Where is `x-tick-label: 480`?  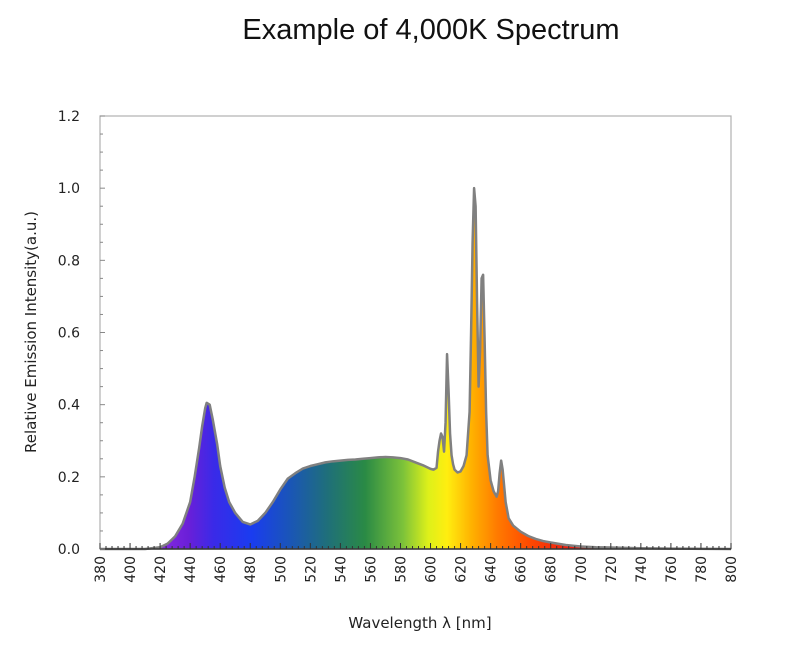
x-tick-label: 480 is located at coordinates (251, 569).